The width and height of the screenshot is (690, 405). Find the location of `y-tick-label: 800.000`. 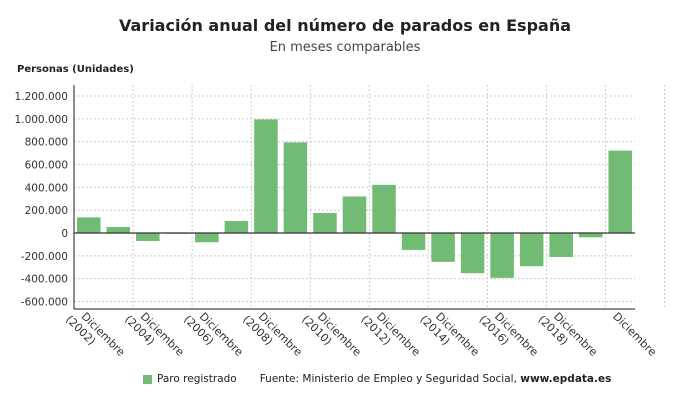

y-tick-label: 800.000 is located at coordinates (46, 143).